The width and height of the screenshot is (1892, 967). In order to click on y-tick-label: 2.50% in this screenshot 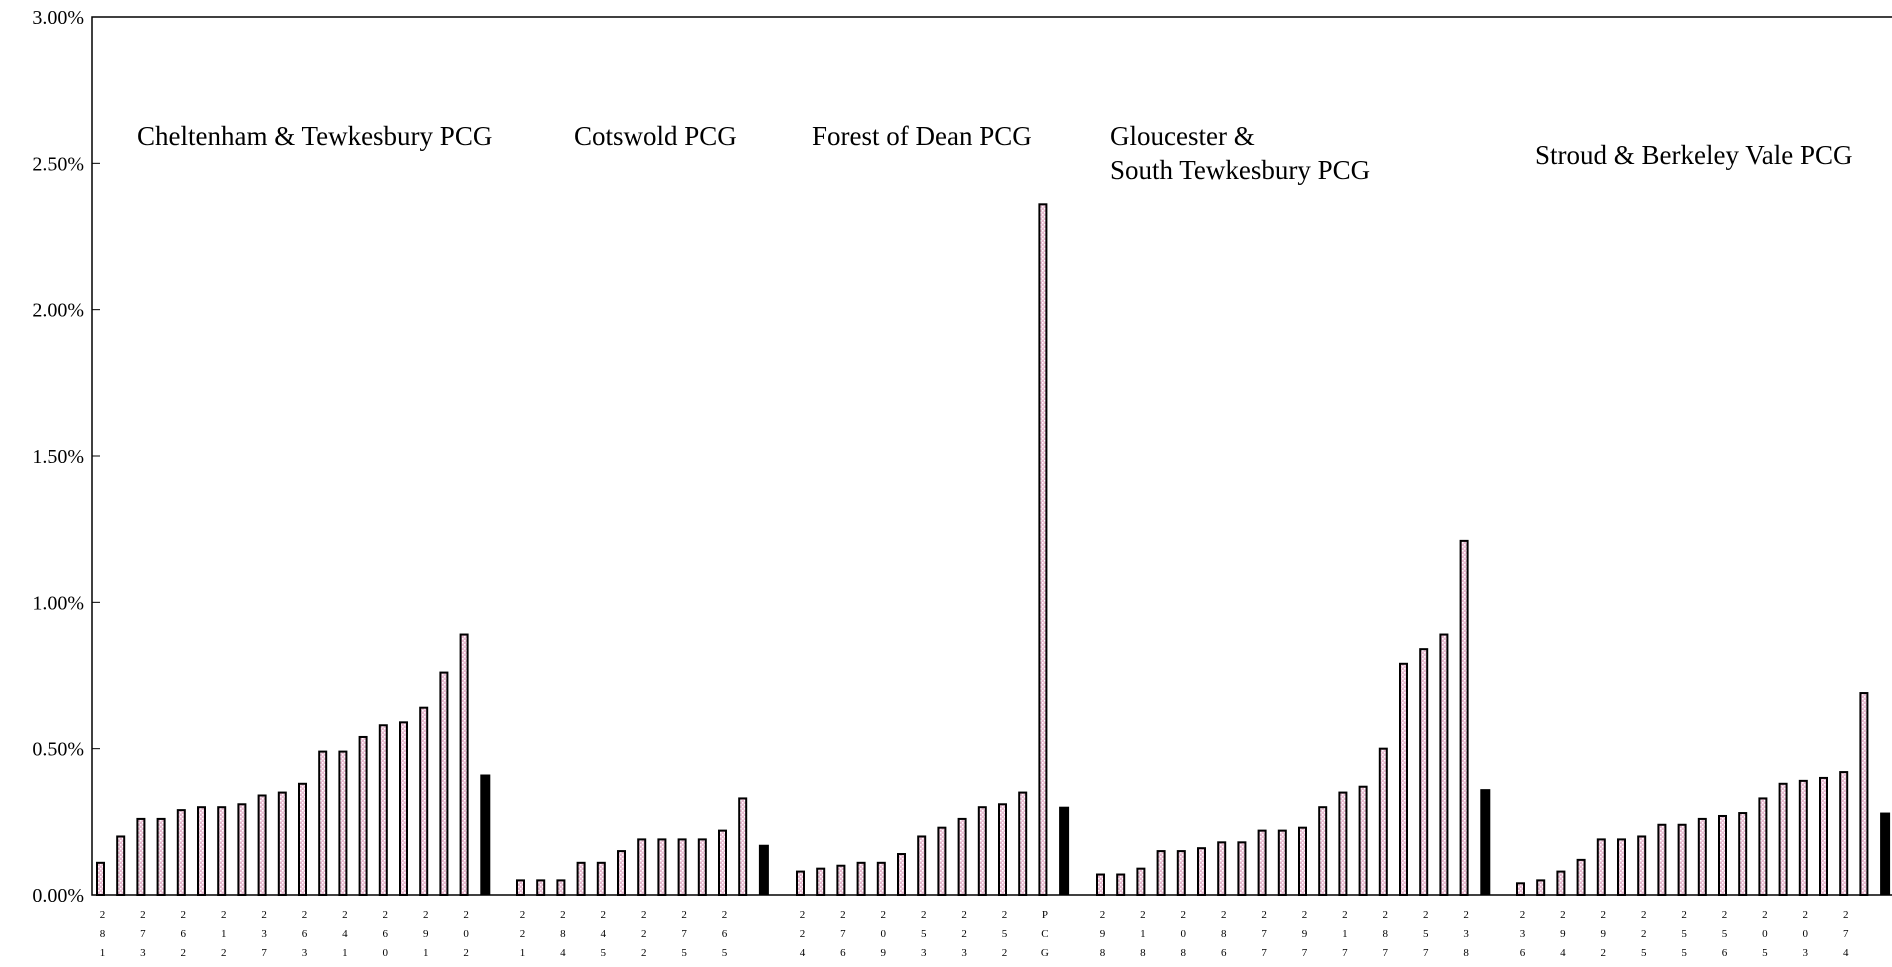, I will do `click(58, 164)`.